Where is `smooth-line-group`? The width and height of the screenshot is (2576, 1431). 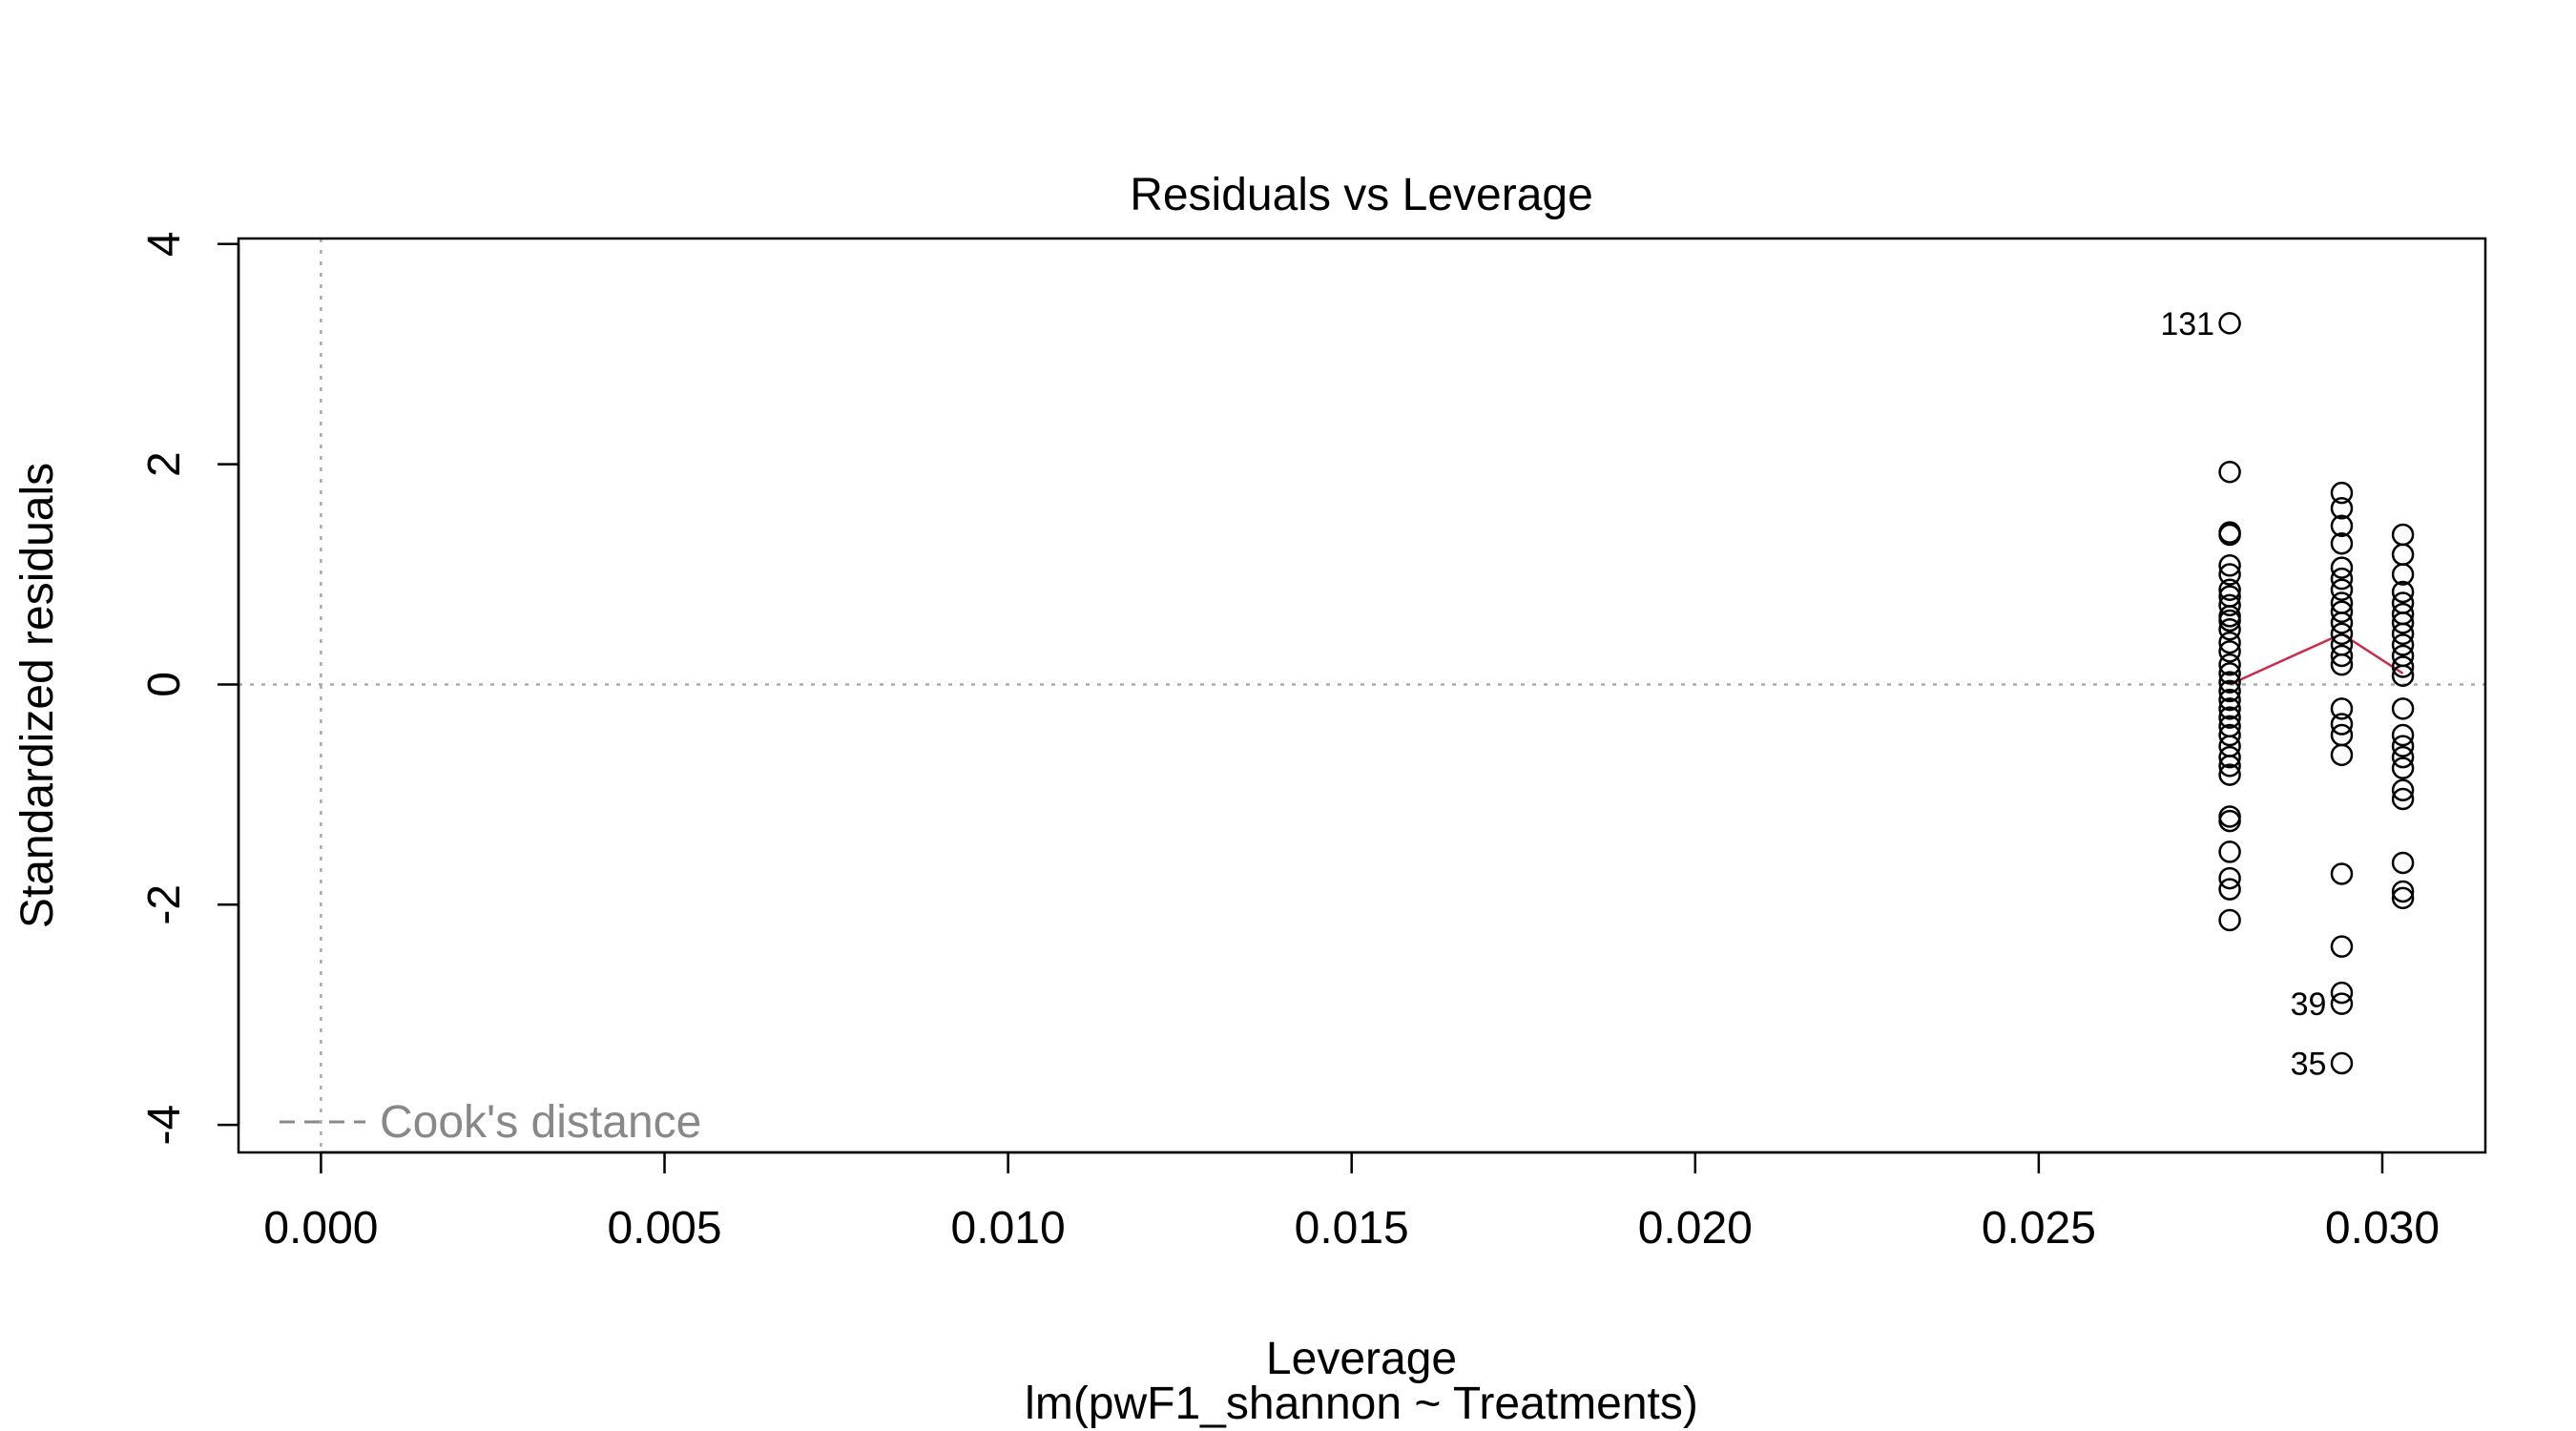
smooth-line-group is located at coordinates (2316, 659).